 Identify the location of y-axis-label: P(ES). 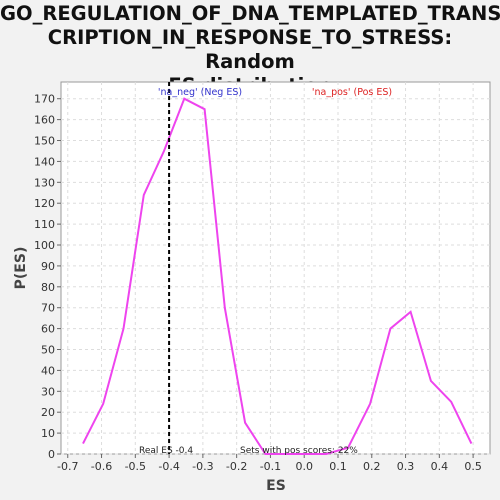
(21, 268).